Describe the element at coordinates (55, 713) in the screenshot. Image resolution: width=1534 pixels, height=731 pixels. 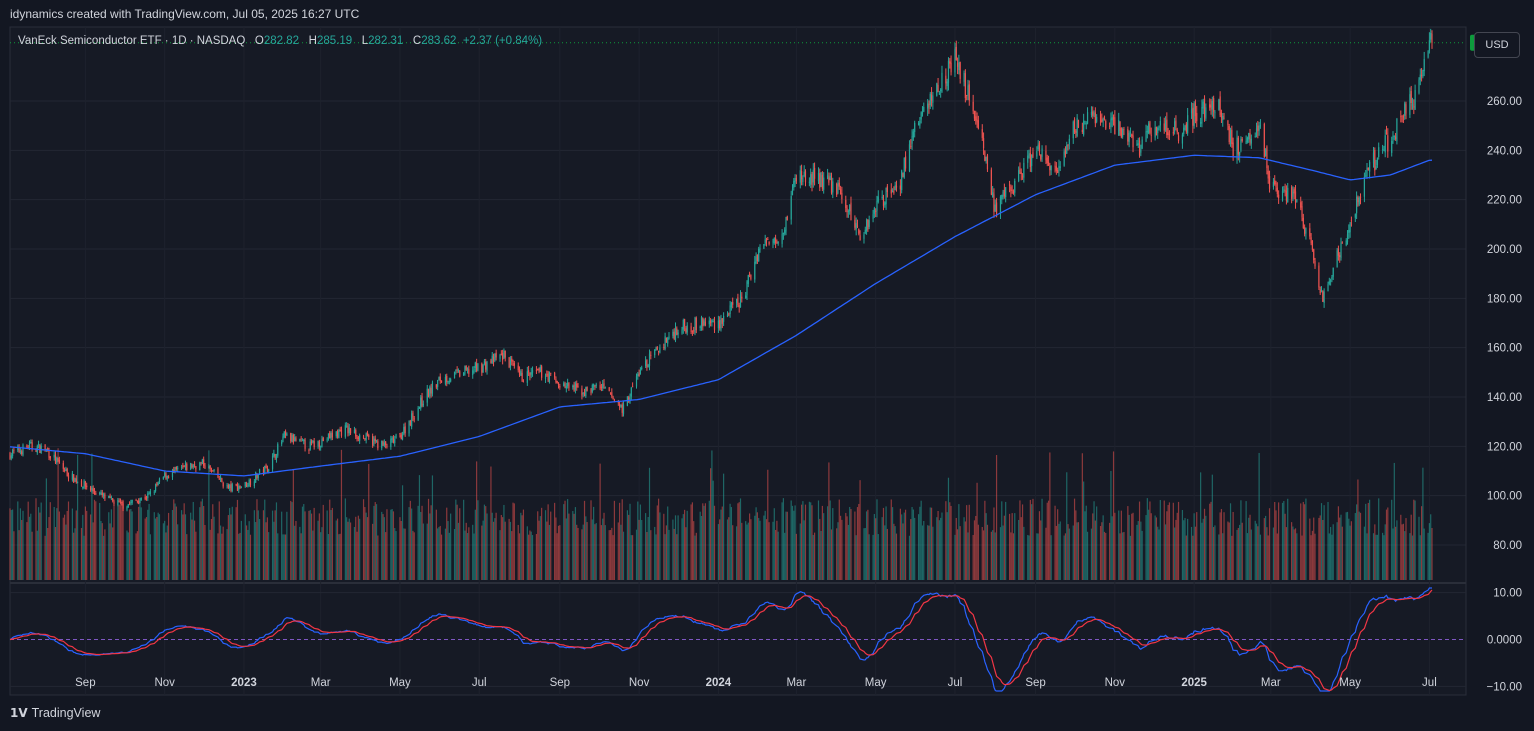
I see `footer-brand: 𝟭𝗩 TradingView` at that location.